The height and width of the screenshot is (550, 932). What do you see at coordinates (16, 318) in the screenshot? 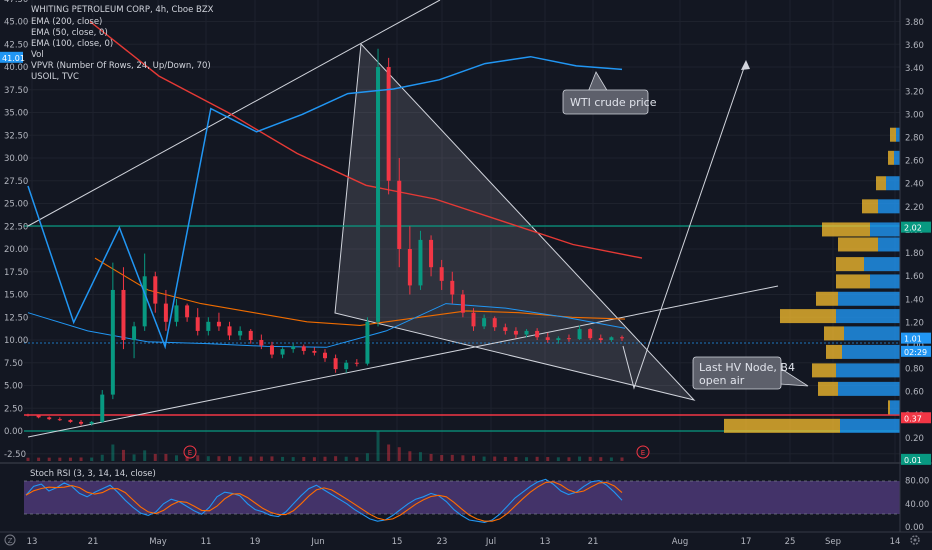
I see `left-axis-tick: 12.50` at bounding box center [16, 318].